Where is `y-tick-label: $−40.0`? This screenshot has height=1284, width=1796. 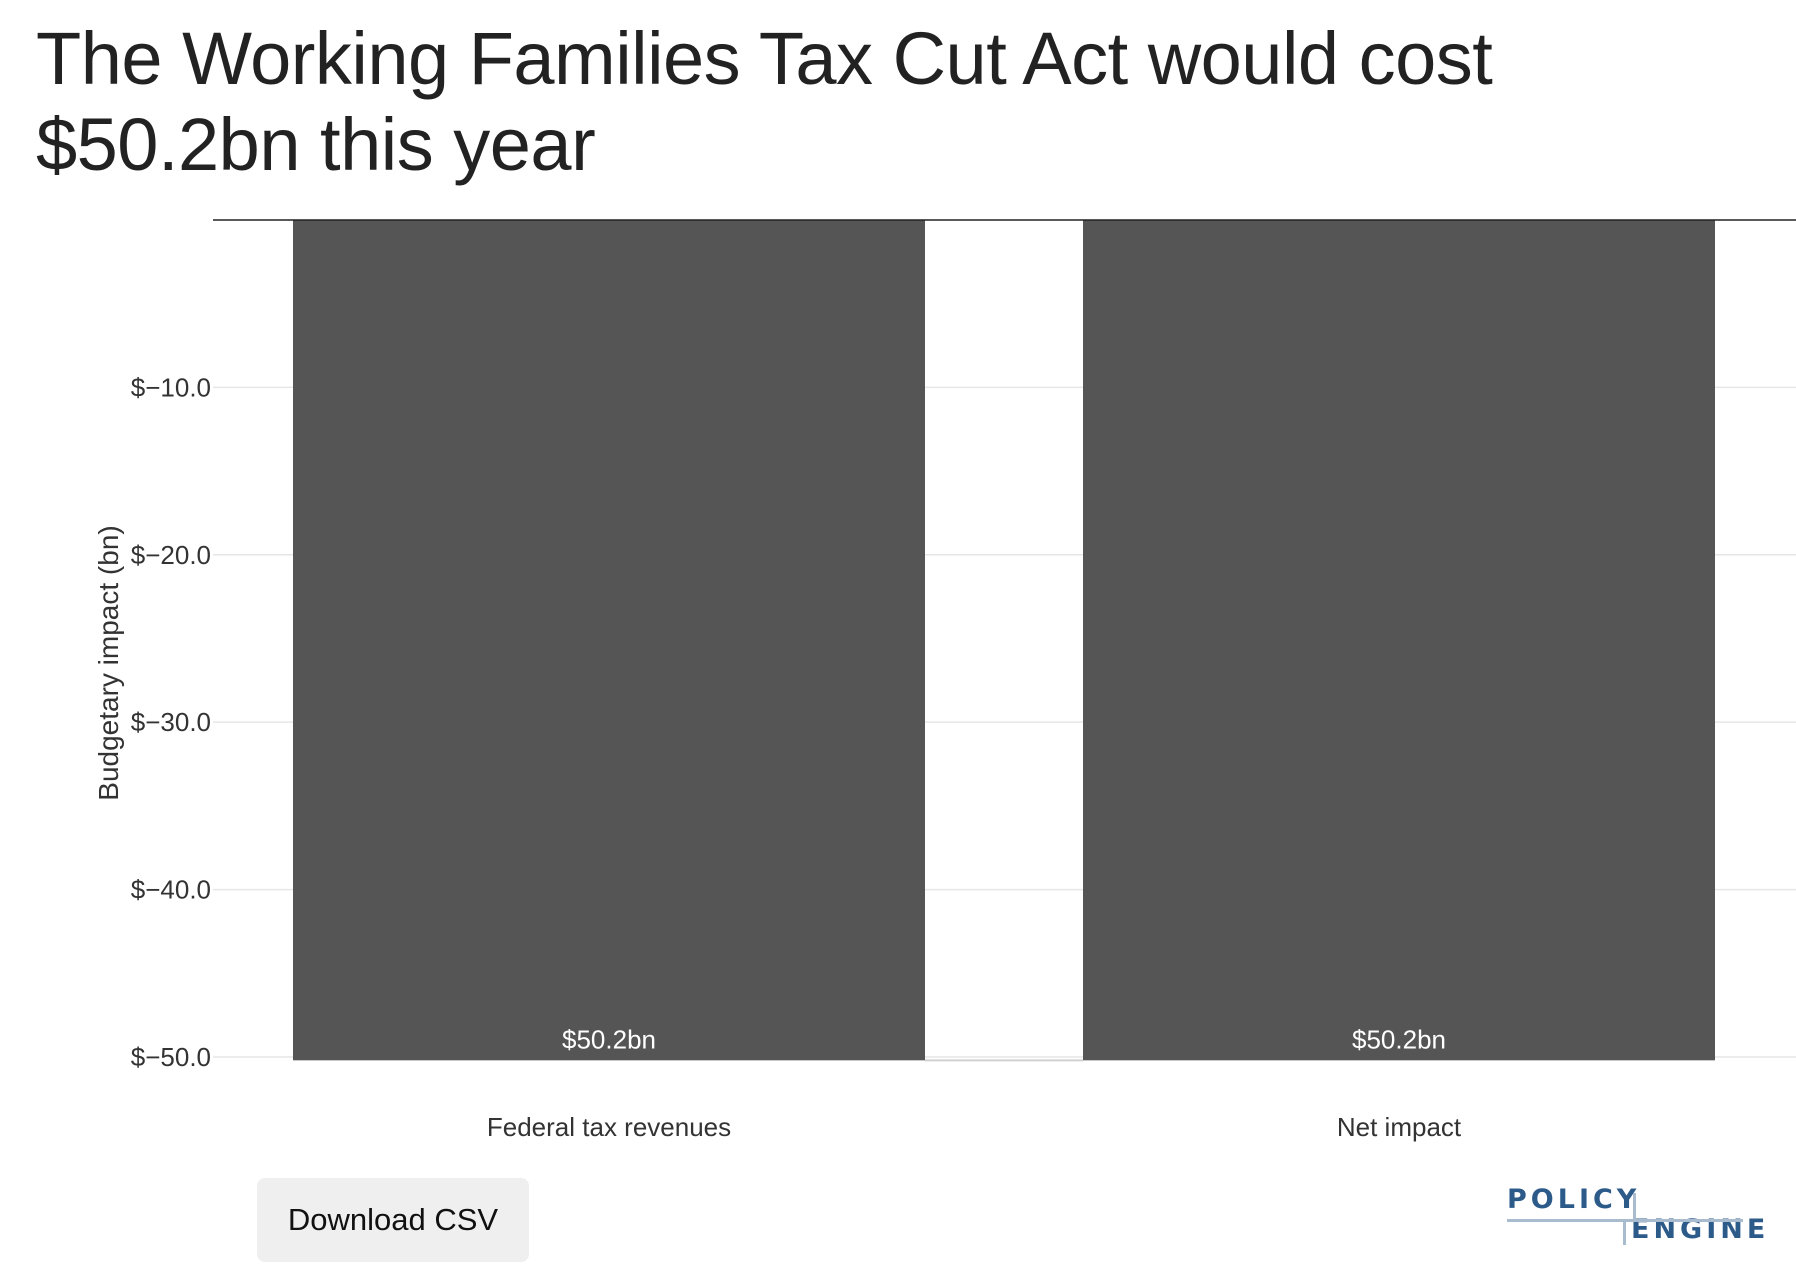 y-tick-label: $−40.0 is located at coordinates (171, 890).